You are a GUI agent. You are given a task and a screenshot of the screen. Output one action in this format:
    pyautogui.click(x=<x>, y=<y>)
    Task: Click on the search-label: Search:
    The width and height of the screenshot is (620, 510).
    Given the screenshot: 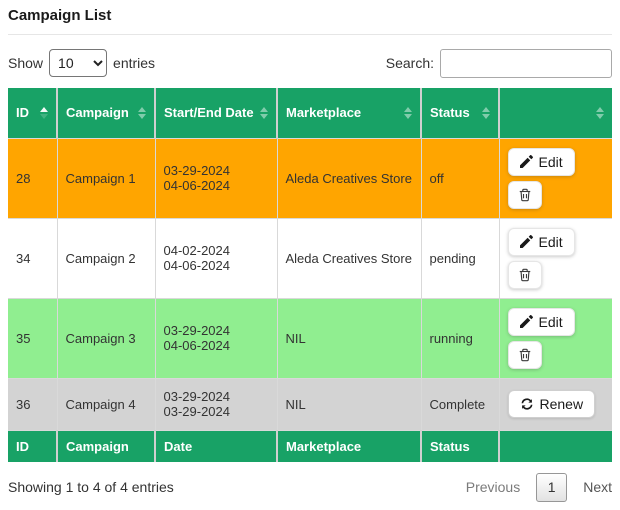 What is the action you would take?
    pyautogui.click(x=409, y=63)
    